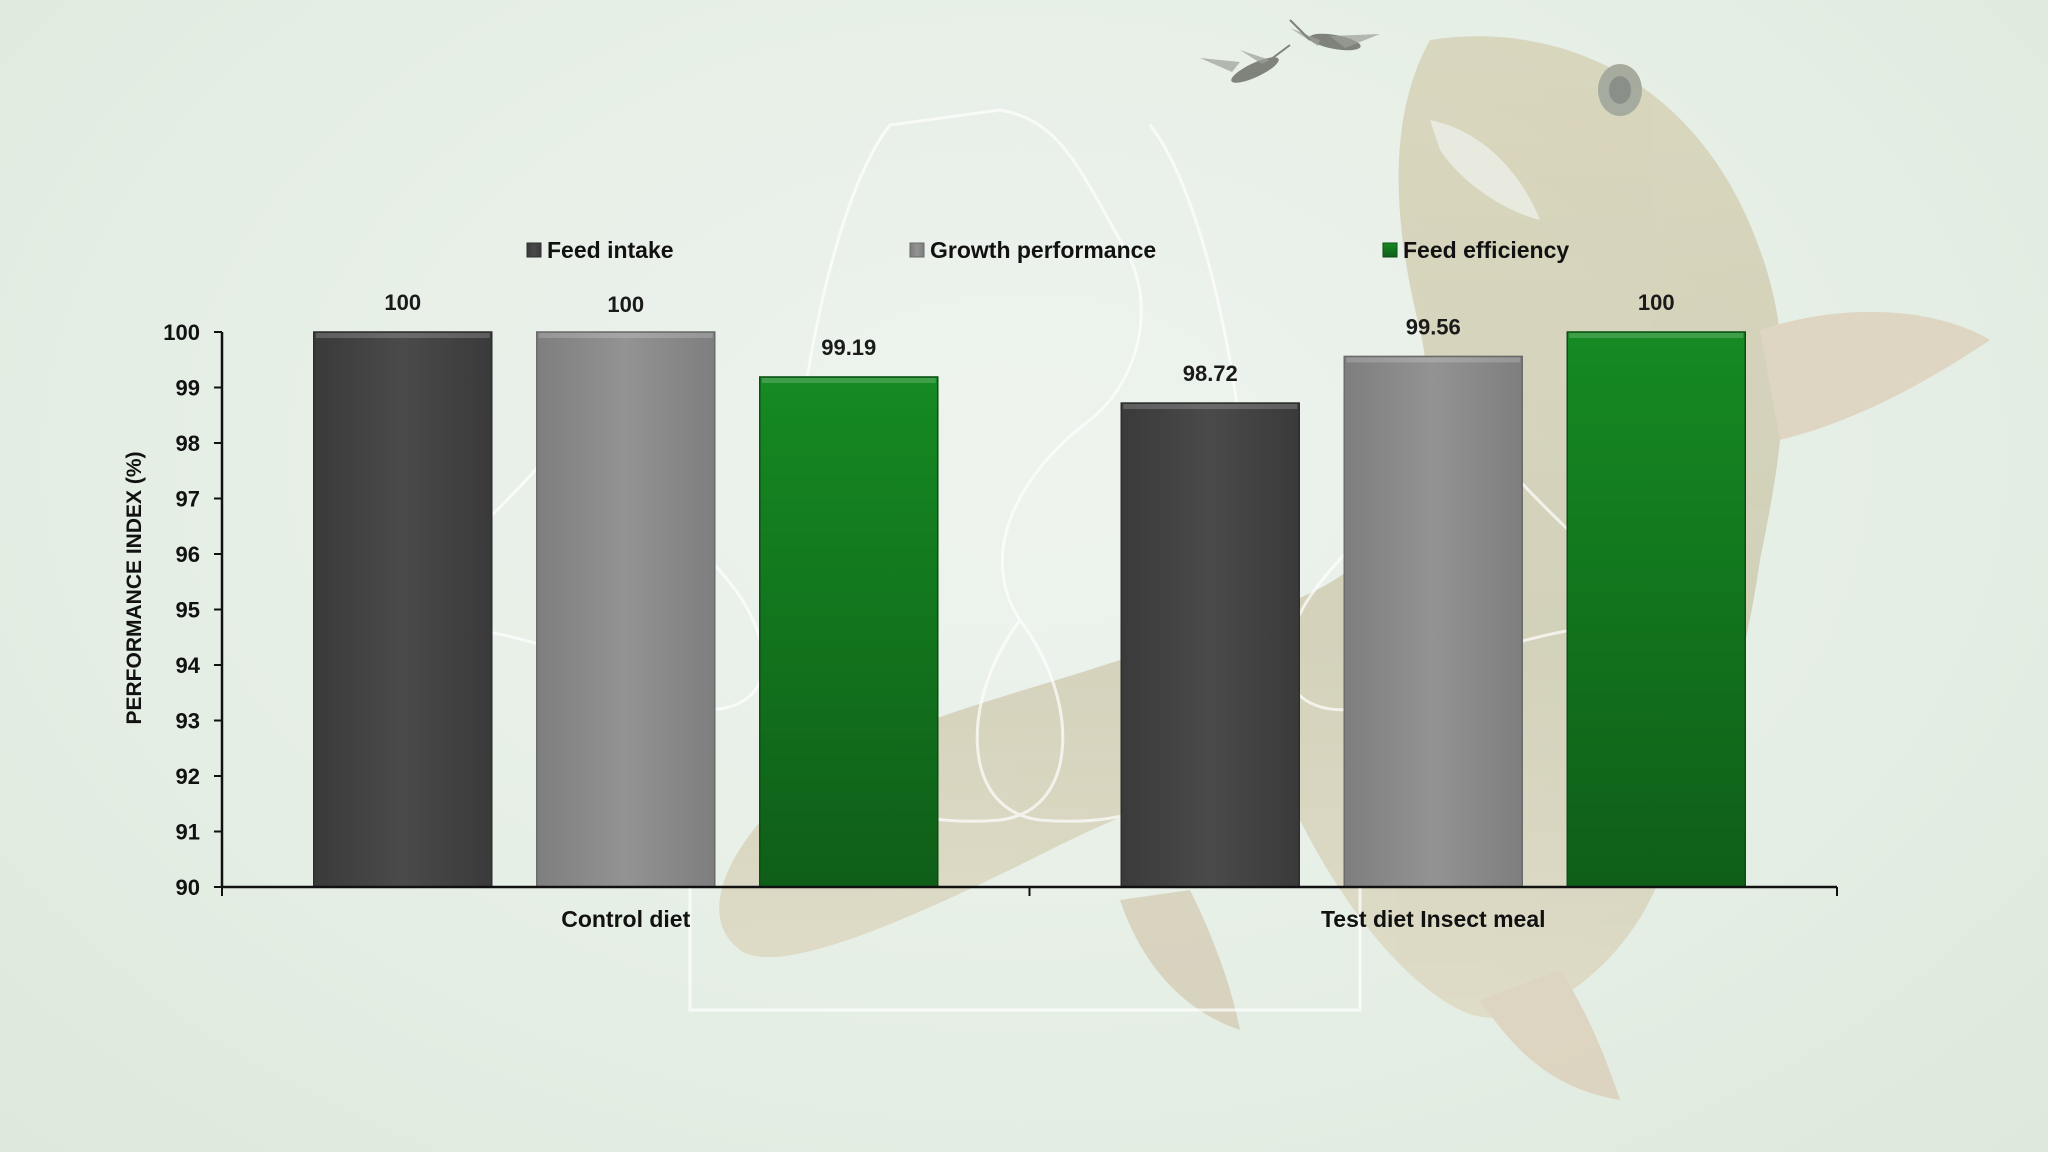 The width and height of the screenshot is (2048, 1152). What do you see at coordinates (134, 587) in the screenshot?
I see `y-axis-title: PERFORMANCE INDEX (%)` at bounding box center [134, 587].